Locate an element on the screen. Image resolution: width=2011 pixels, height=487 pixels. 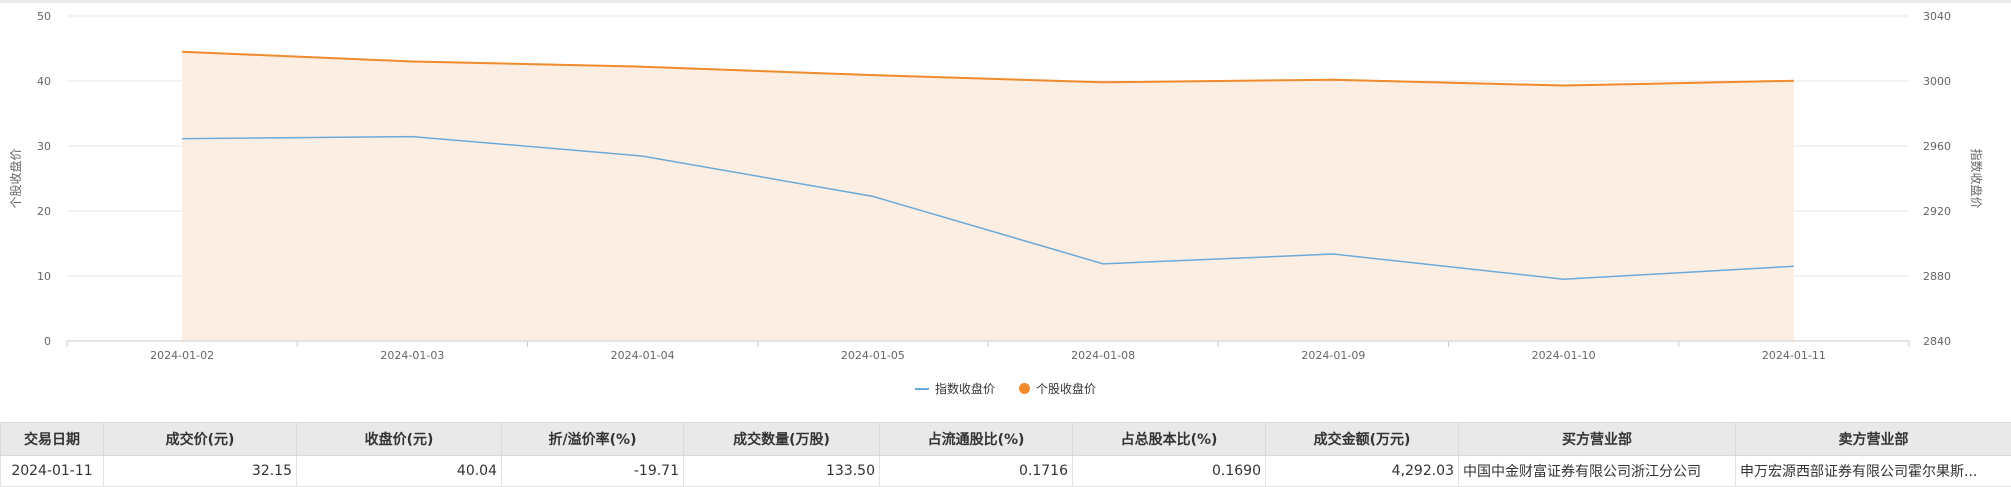
x-tick-label: 2024-01-09 is located at coordinates (1333, 355).